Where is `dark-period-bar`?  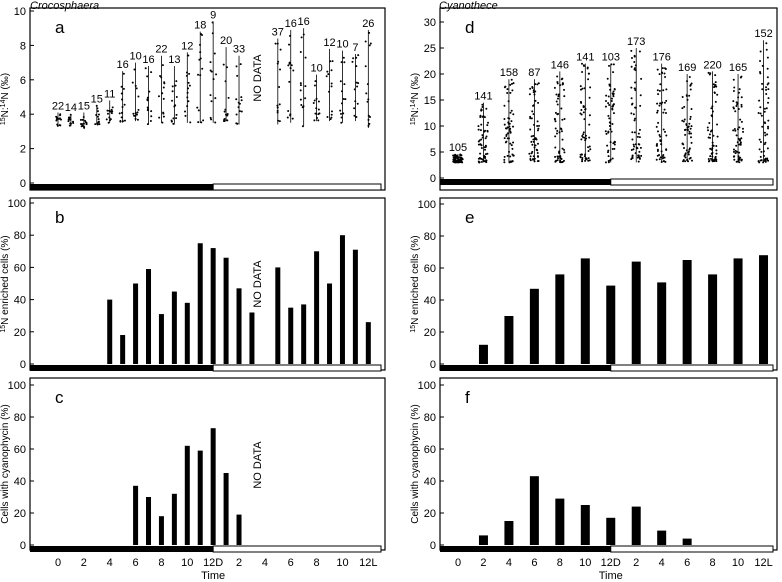 dark-period-bar is located at coordinates (122, 549).